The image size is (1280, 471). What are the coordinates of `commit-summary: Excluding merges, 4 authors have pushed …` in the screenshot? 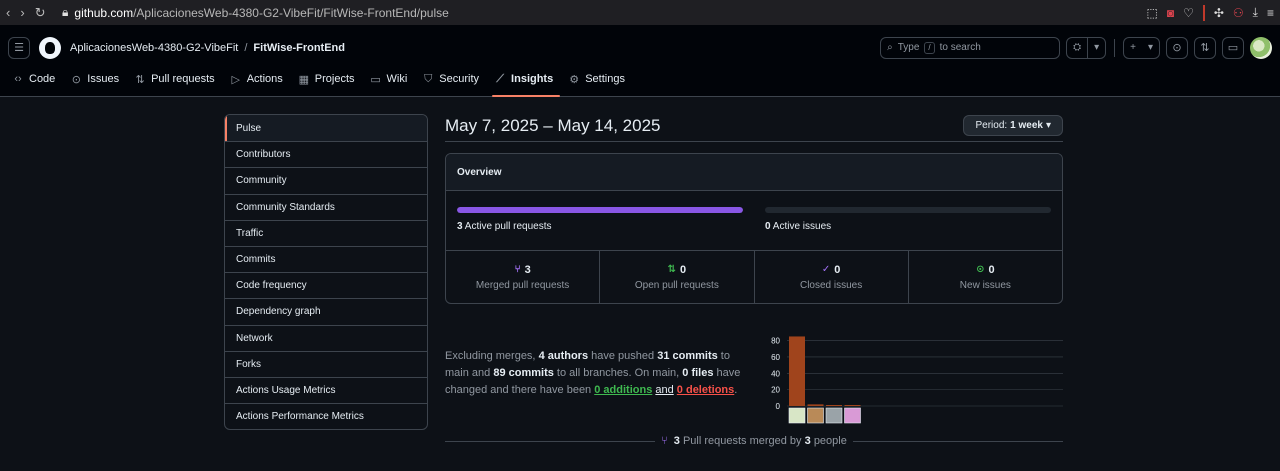 It's located at (593, 373).